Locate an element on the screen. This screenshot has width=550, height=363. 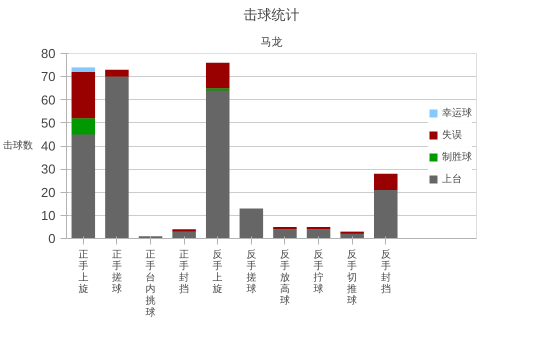
legend-label: 上台 is located at coordinates (452, 179).